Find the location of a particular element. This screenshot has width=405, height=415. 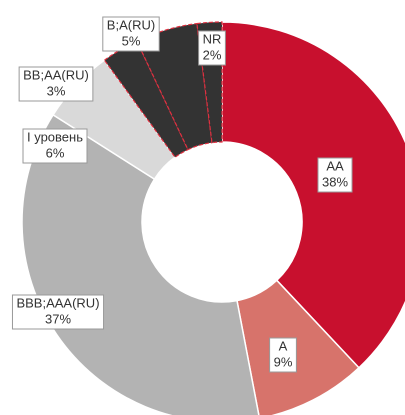

label-value: 6% is located at coordinates (55, 152).